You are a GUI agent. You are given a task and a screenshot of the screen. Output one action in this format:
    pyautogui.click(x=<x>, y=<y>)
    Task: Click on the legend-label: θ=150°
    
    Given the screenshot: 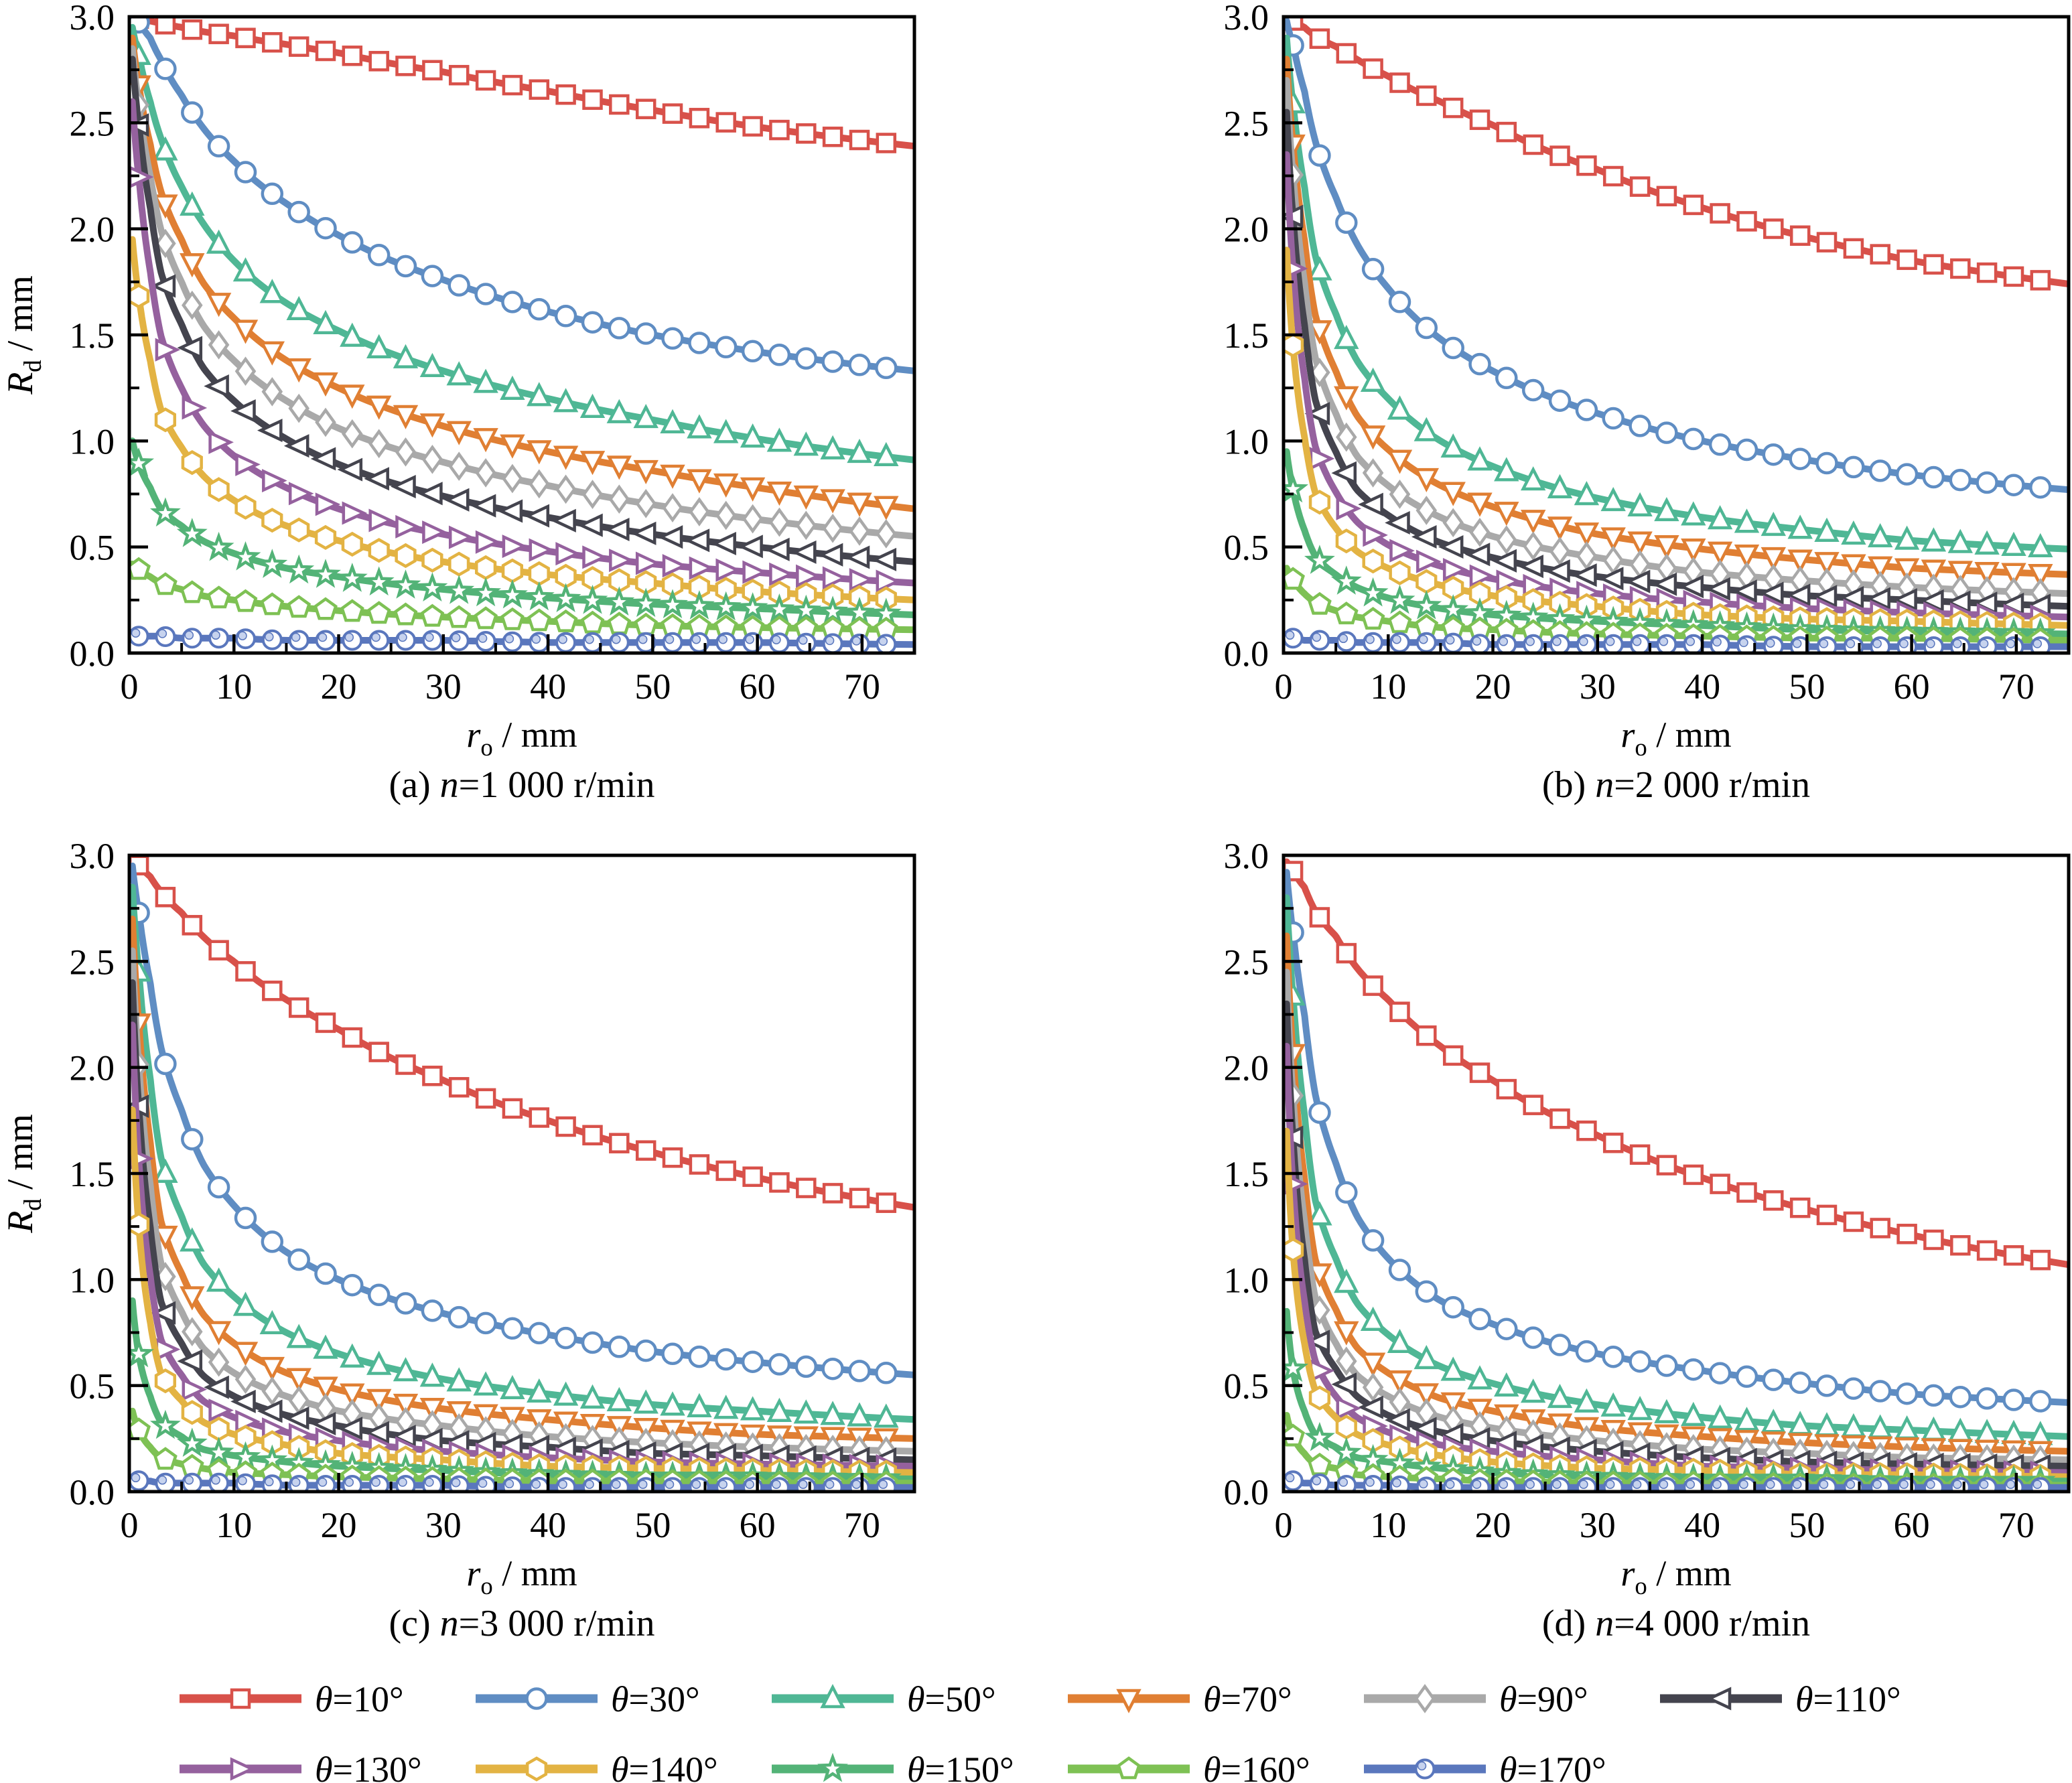 What is the action you would take?
    pyautogui.click(x=960, y=1766)
    